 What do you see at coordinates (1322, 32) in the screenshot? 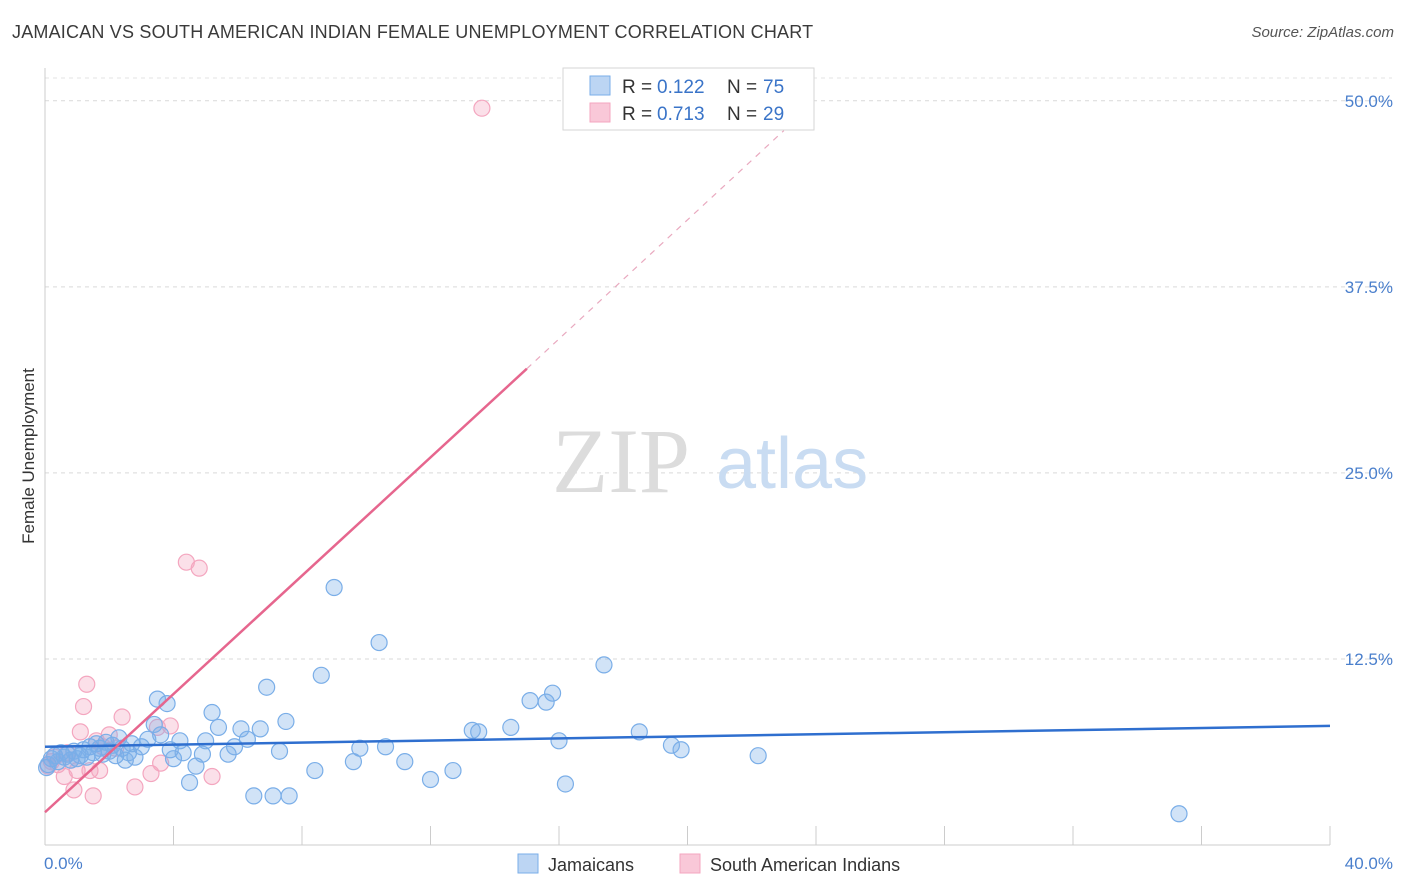
I see `source-label: Source: ZipAtlas.com` at bounding box center [1322, 32].